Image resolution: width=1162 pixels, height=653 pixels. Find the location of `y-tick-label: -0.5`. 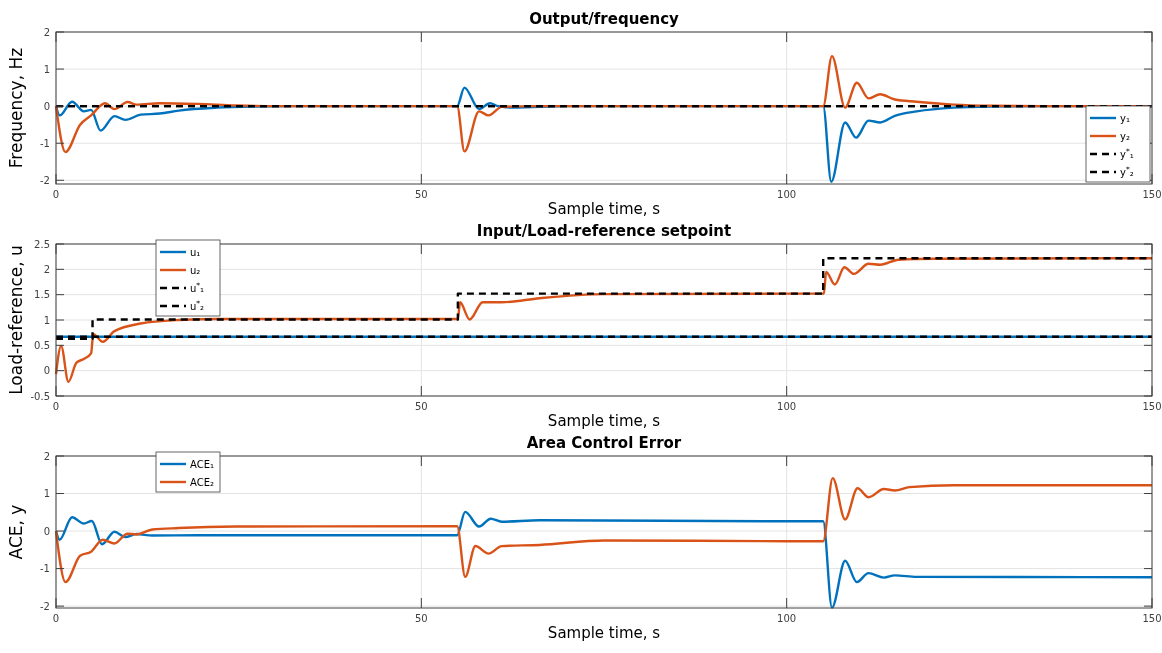

y-tick-label: -0.5 is located at coordinates (40, 396).